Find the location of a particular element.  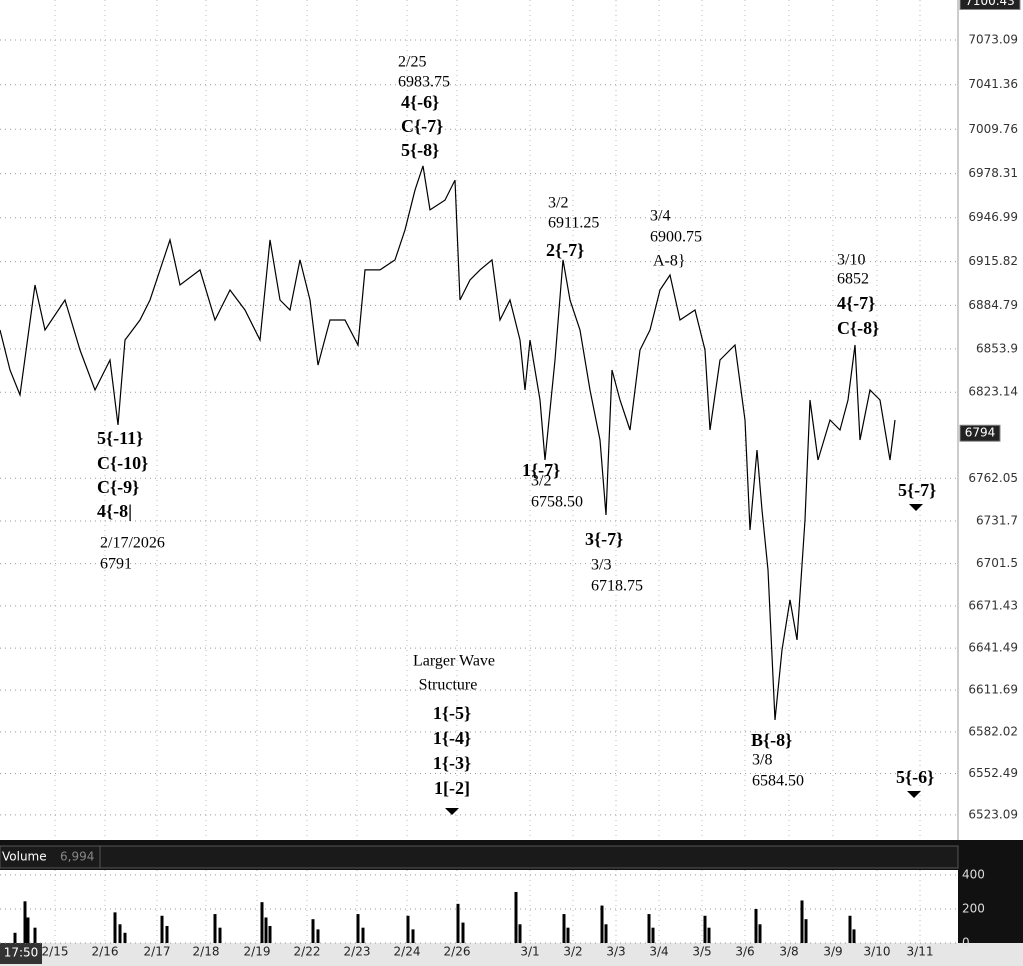

price-axis is located at coordinates (990, 420).